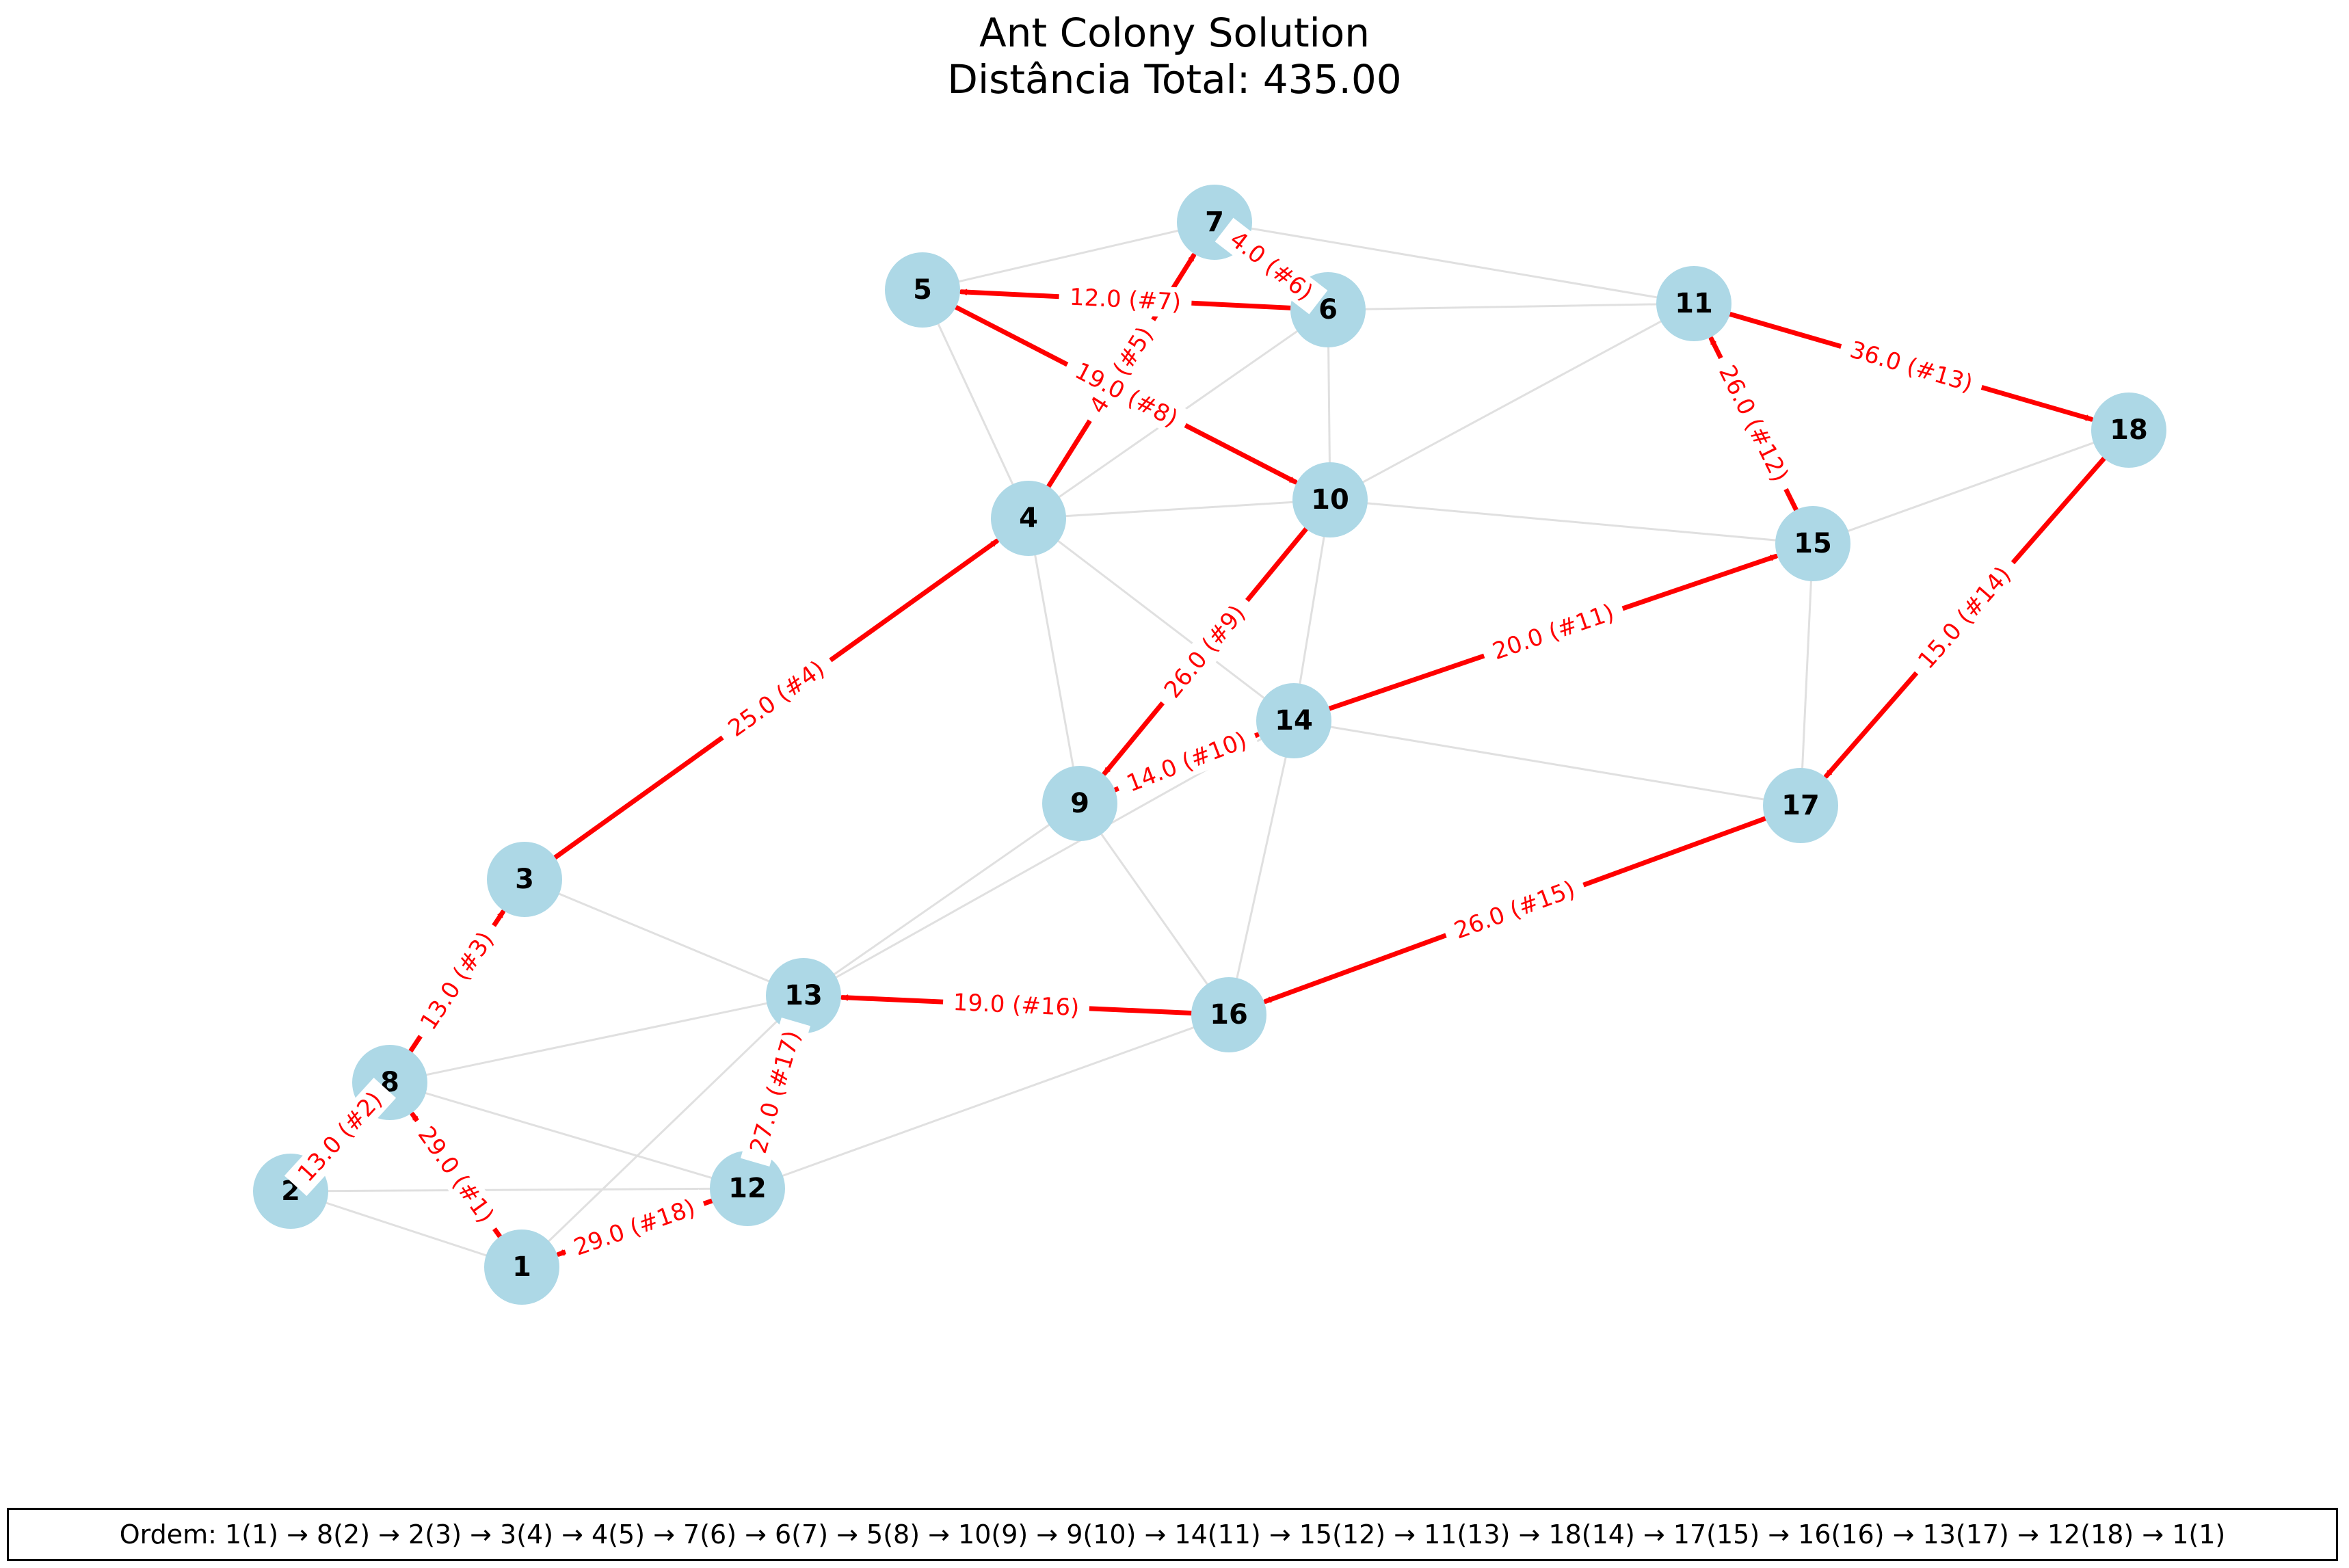 The image size is (2349, 1568). I want to click on node-1: 1, so click(521, 1267).